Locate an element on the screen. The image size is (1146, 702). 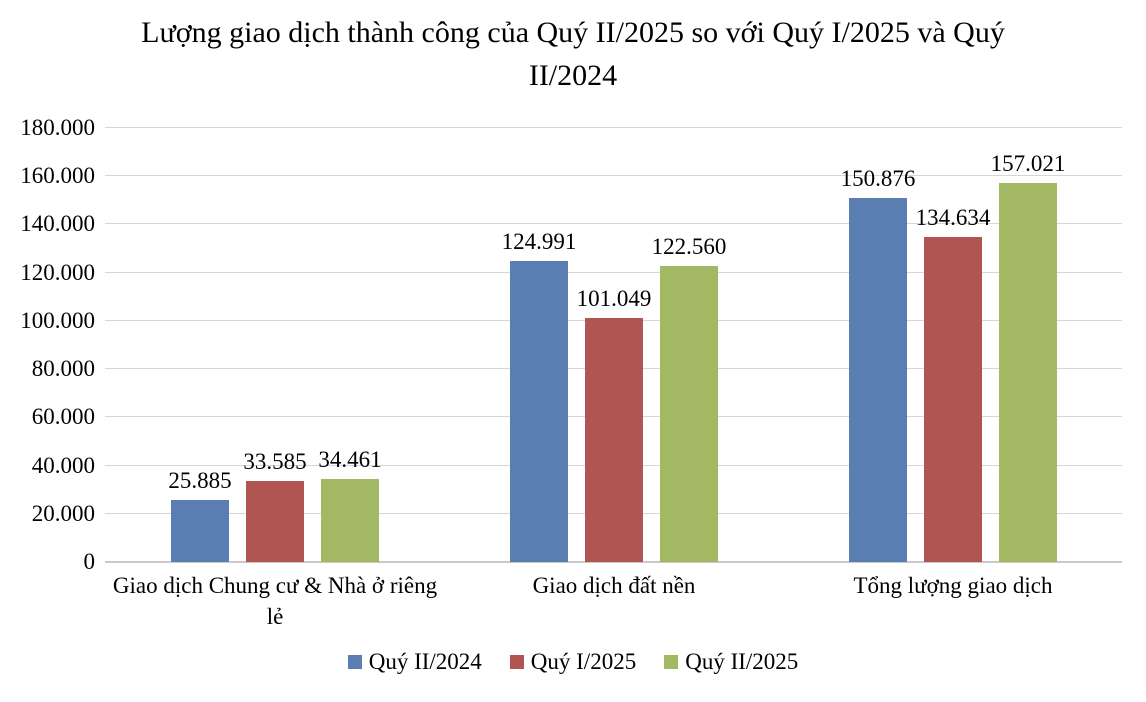
legend-item: Quý II/2024 is located at coordinates (414, 662).